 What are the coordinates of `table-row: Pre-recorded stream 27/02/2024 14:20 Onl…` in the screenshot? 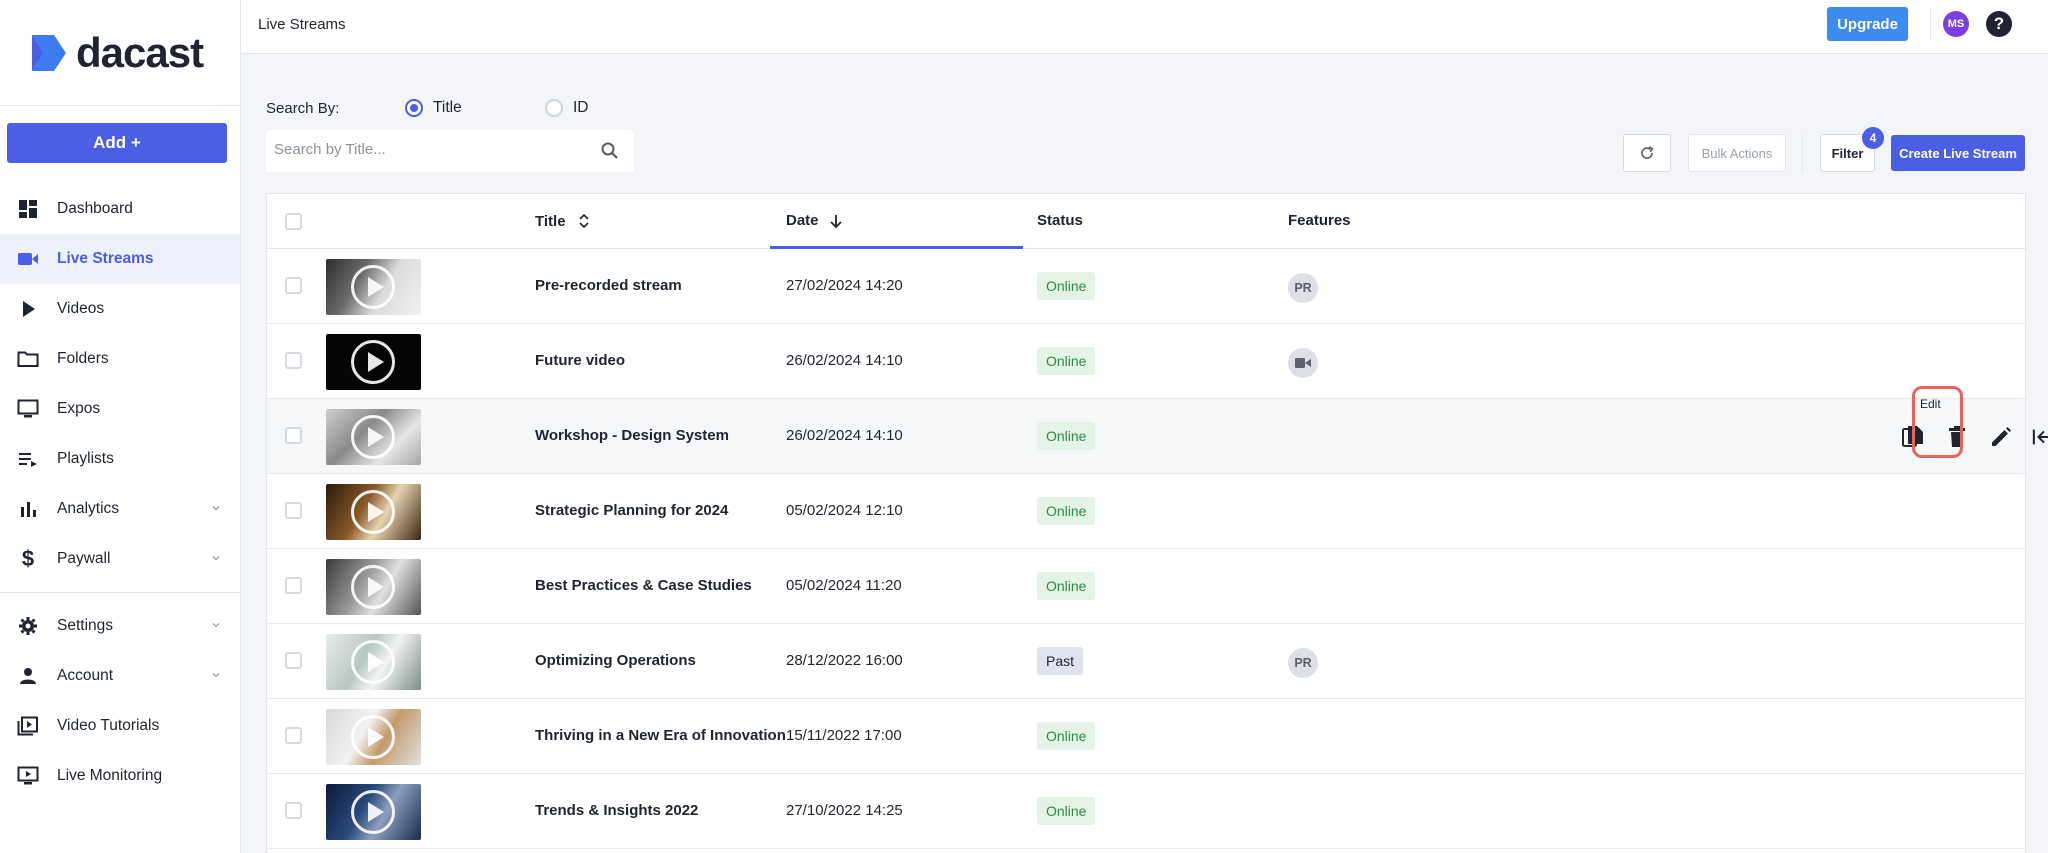 It's located at (1146, 286).